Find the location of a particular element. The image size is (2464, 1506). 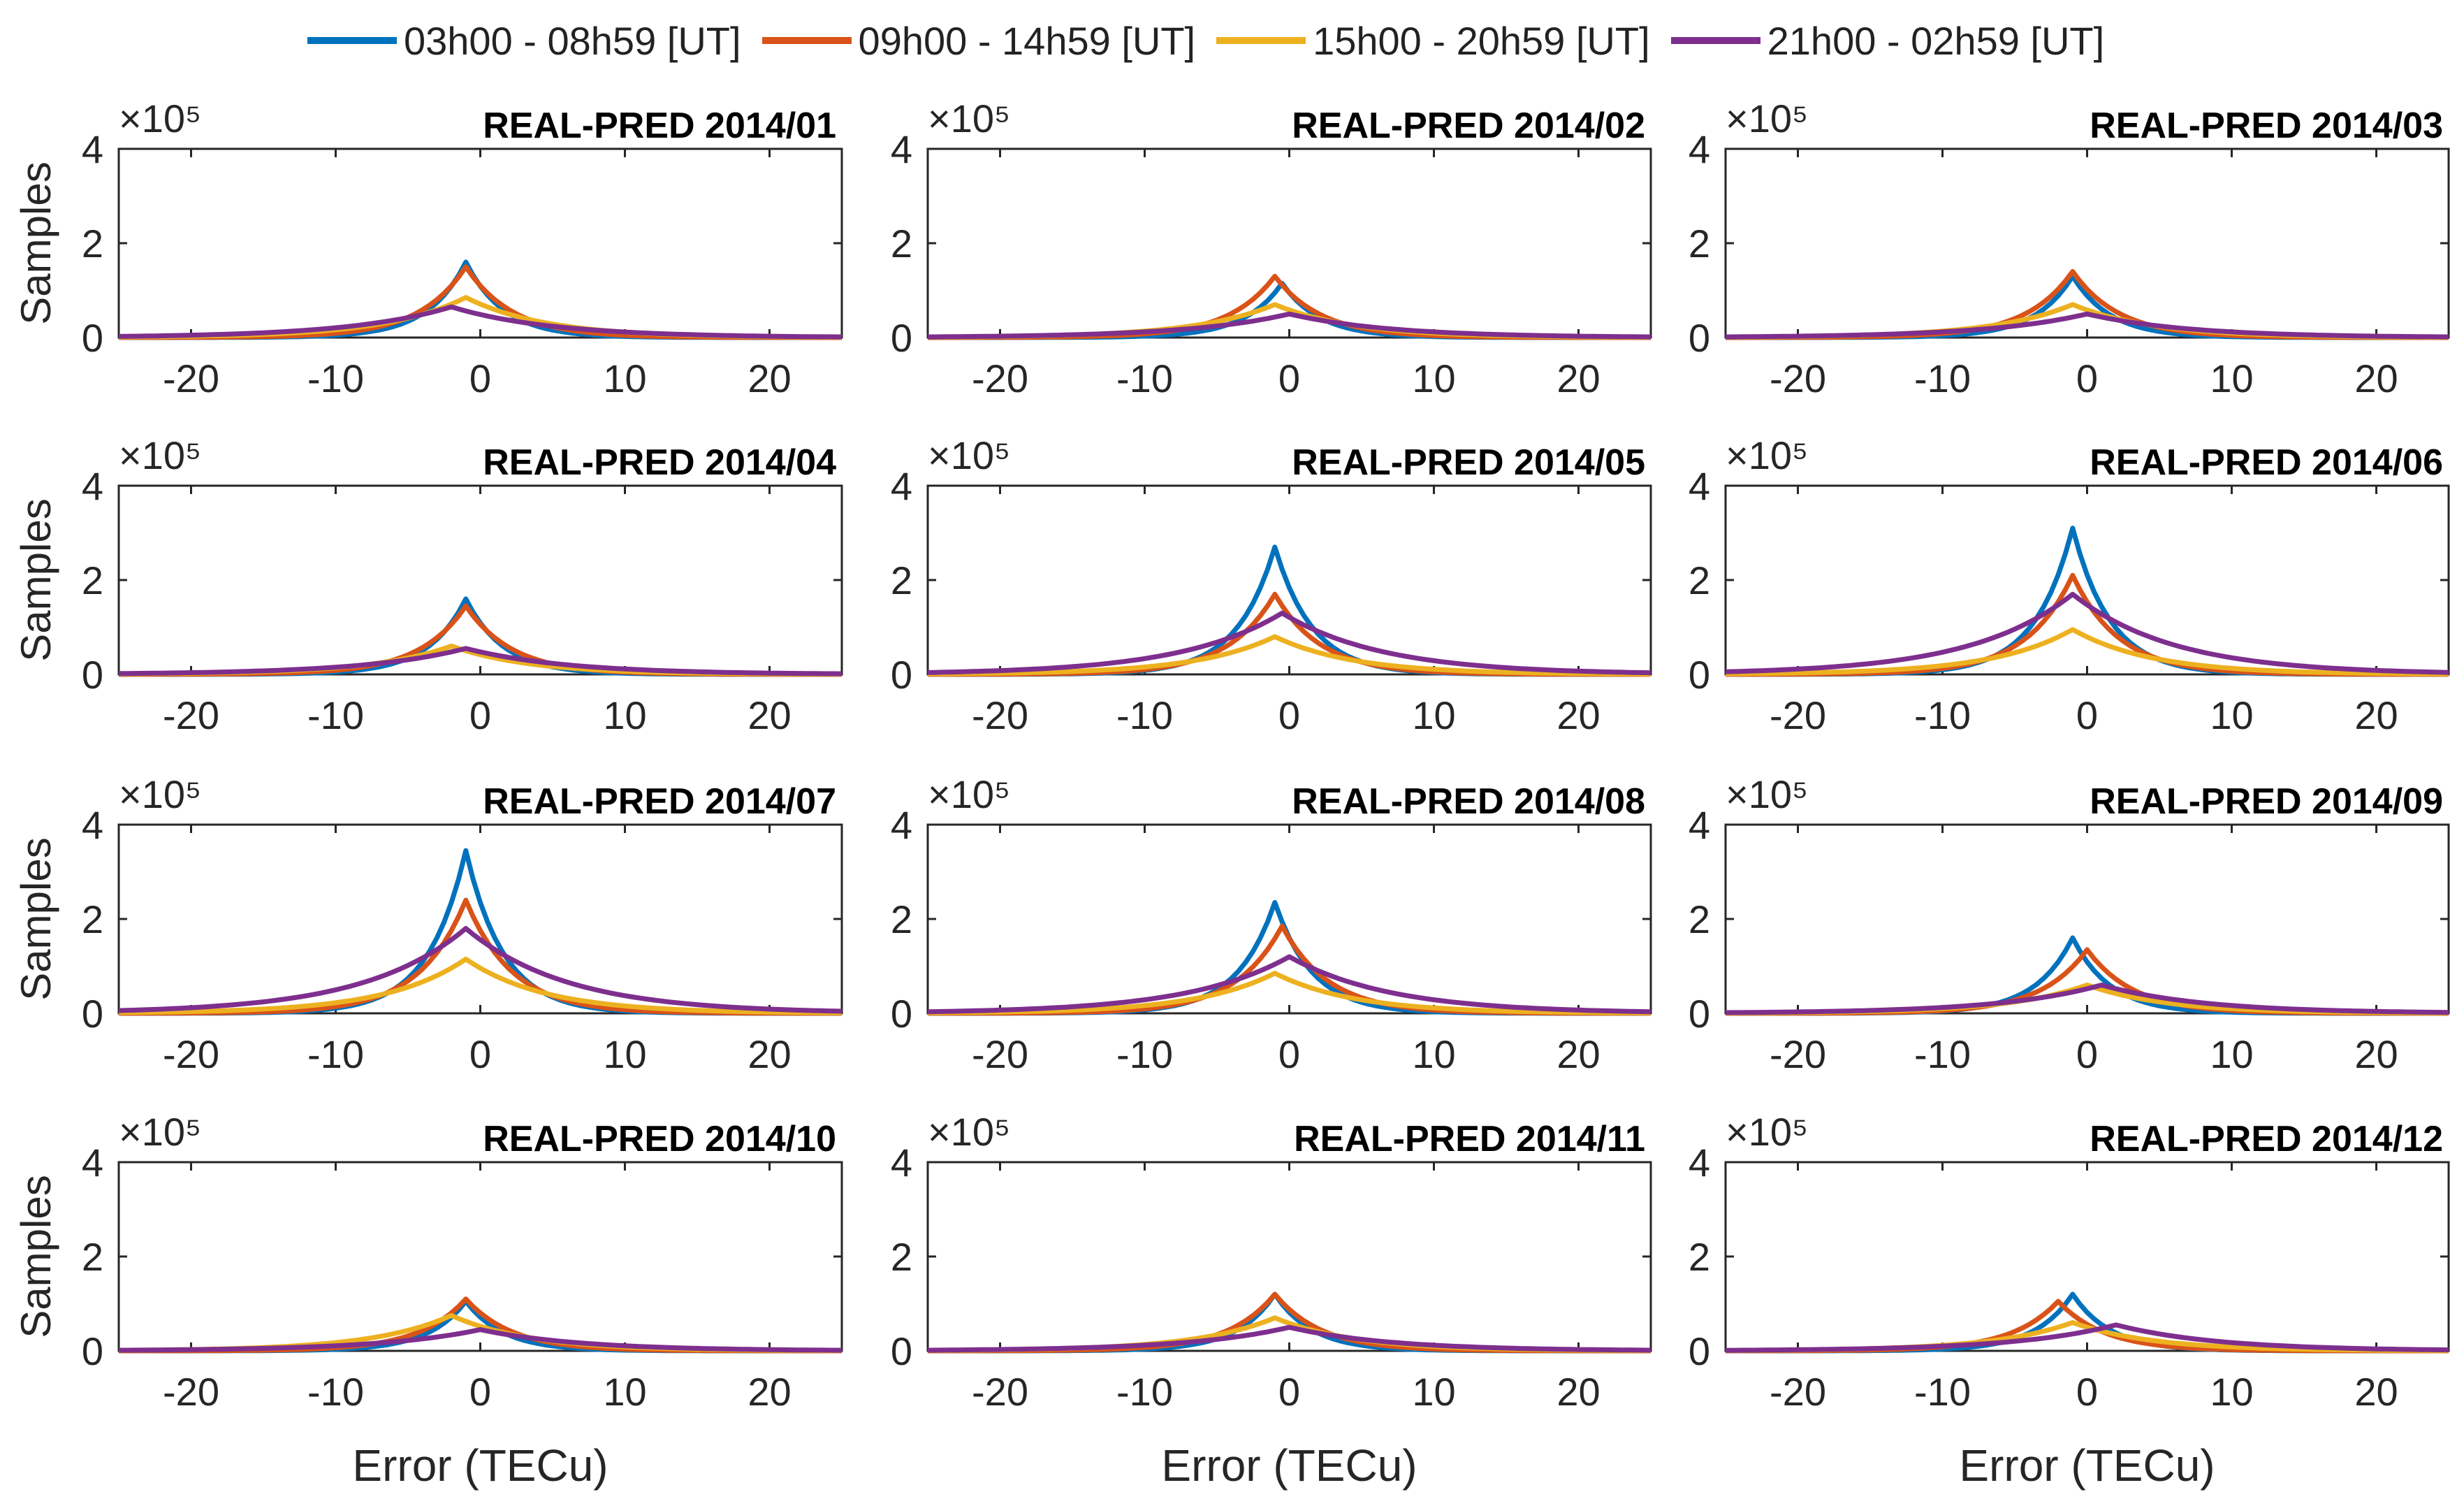

subplot-9: -20 -10 0 10 20 0 2 4 ×10⁵ REAL-PRED 2014/09 is located at coordinates (2069, 924).